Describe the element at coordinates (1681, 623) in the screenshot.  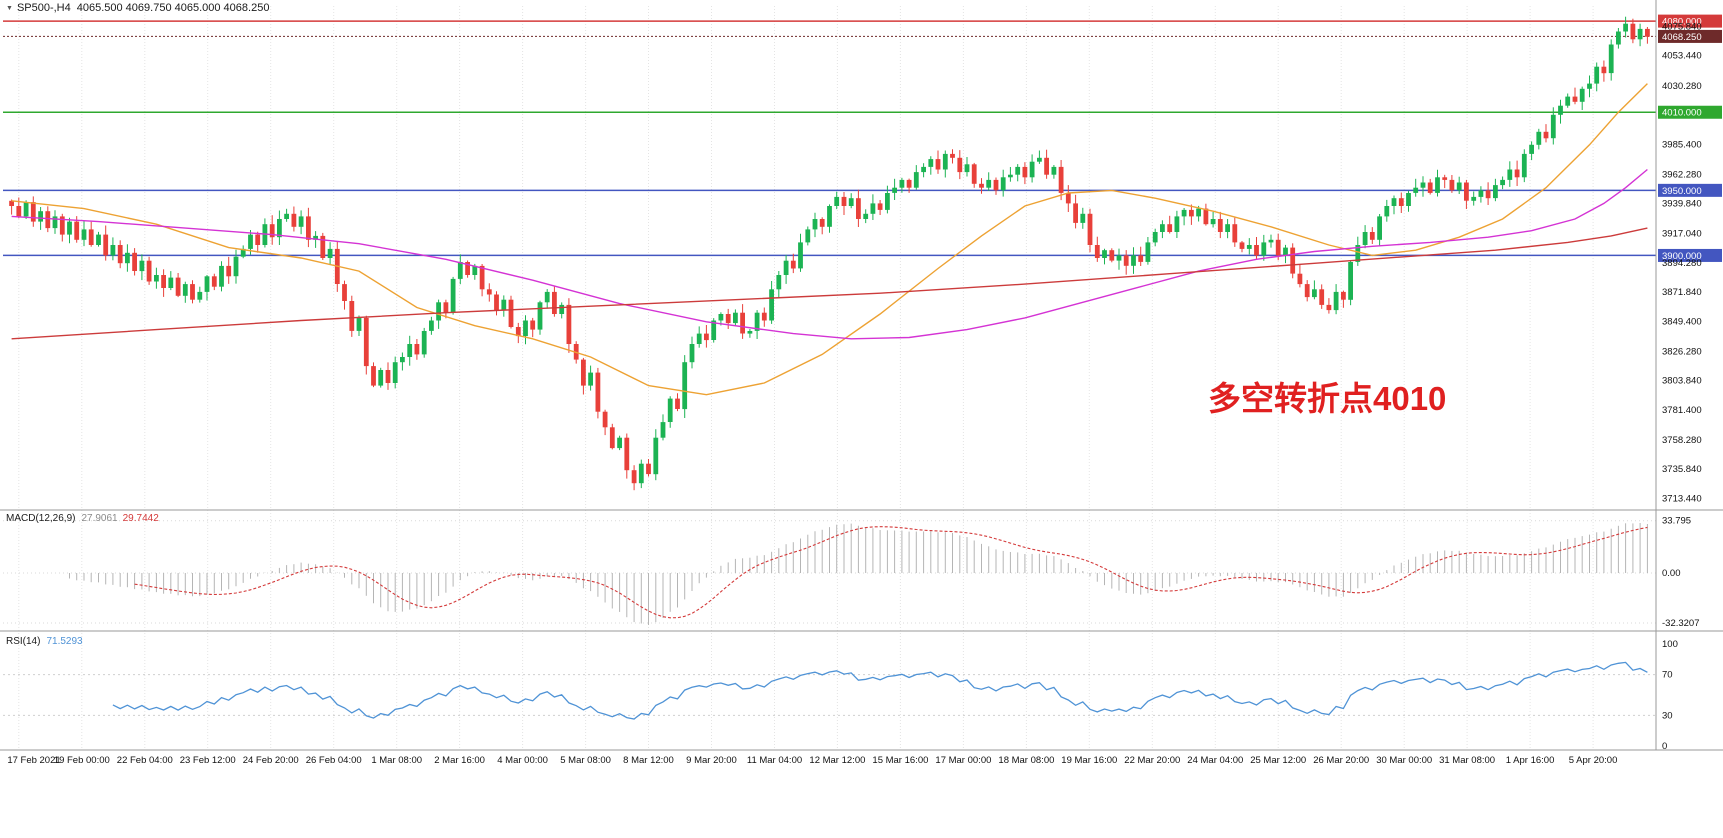
I see `svg-text: -32.3207` at that location.